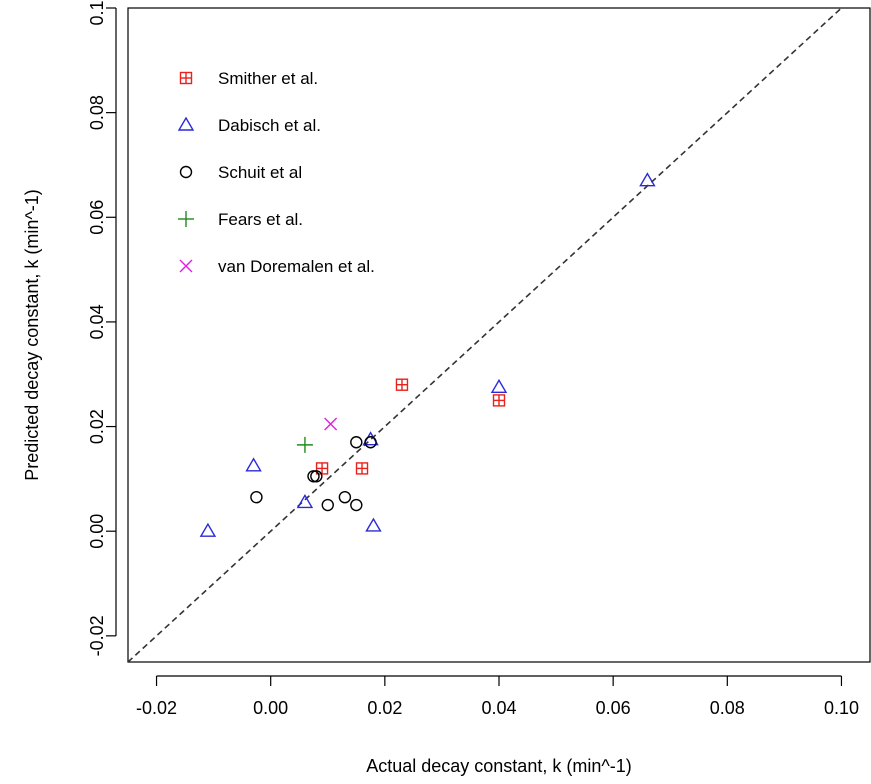 The image size is (871, 784). What do you see at coordinates (268, 78) in the screenshot?
I see `legend-label-1: Smither et al.` at bounding box center [268, 78].